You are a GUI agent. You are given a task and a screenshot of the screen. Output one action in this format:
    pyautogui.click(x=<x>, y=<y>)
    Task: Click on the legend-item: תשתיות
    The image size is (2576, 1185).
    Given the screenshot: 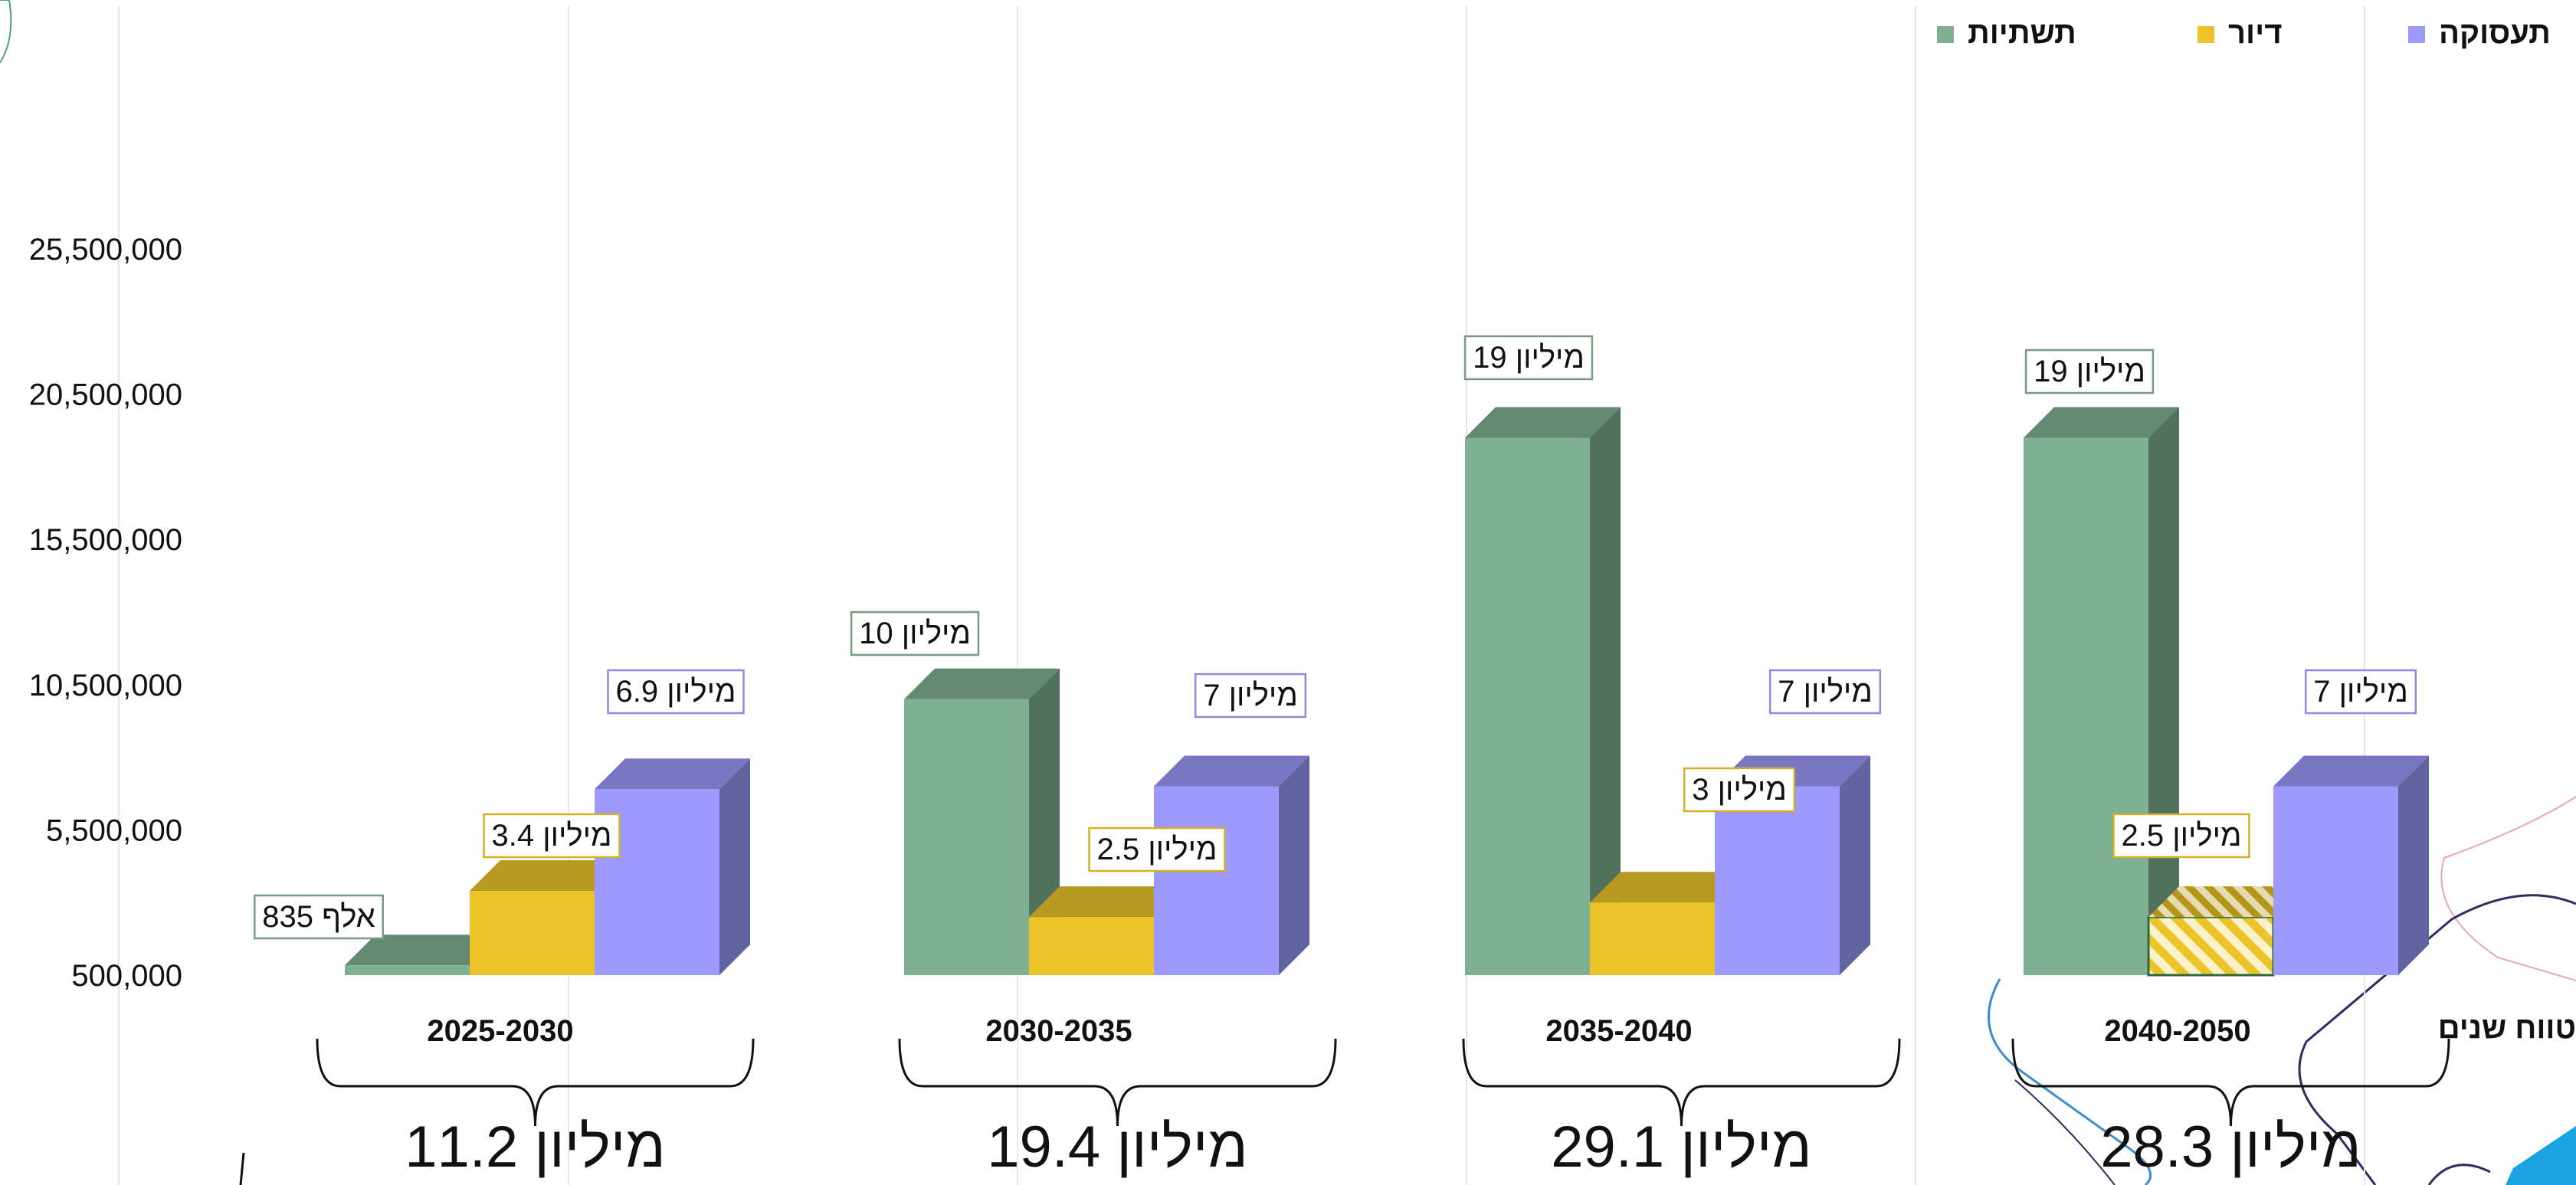 What is the action you would take?
    pyautogui.click(x=2006, y=33)
    